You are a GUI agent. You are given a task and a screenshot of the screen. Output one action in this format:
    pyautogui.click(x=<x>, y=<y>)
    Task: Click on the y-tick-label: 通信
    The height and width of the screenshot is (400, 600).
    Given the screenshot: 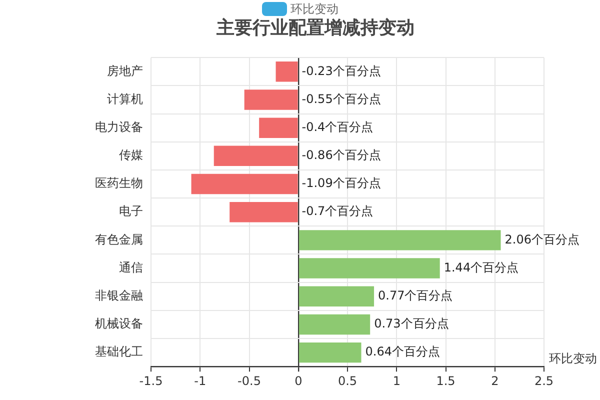 What is the action you would take?
    pyautogui.click(x=131, y=267)
    